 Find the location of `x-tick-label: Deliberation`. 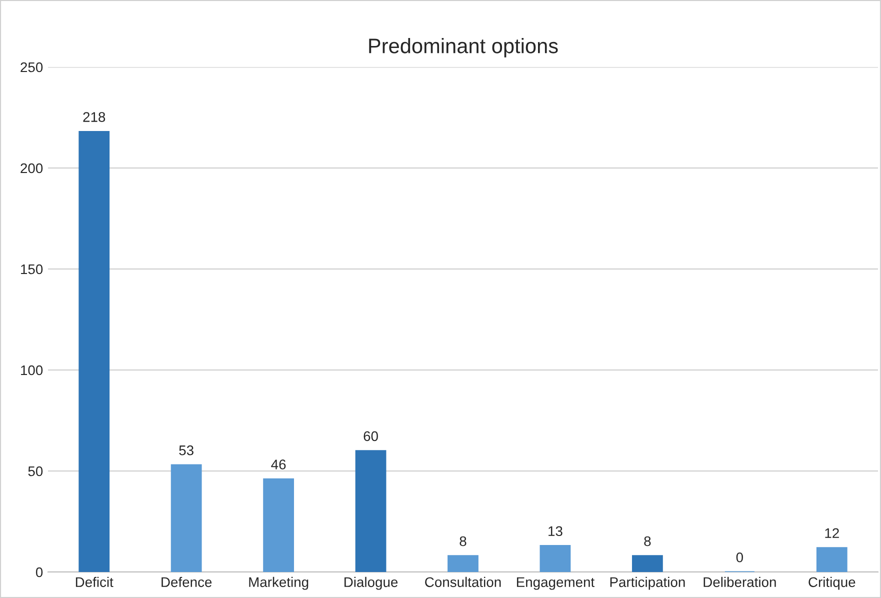

x-tick-label: Deliberation is located at coordinates (740, 582).